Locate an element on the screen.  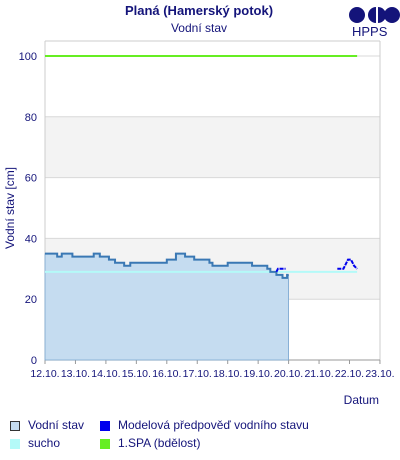
x-tick-label: 13.10. is located at coordinates (75, 374).